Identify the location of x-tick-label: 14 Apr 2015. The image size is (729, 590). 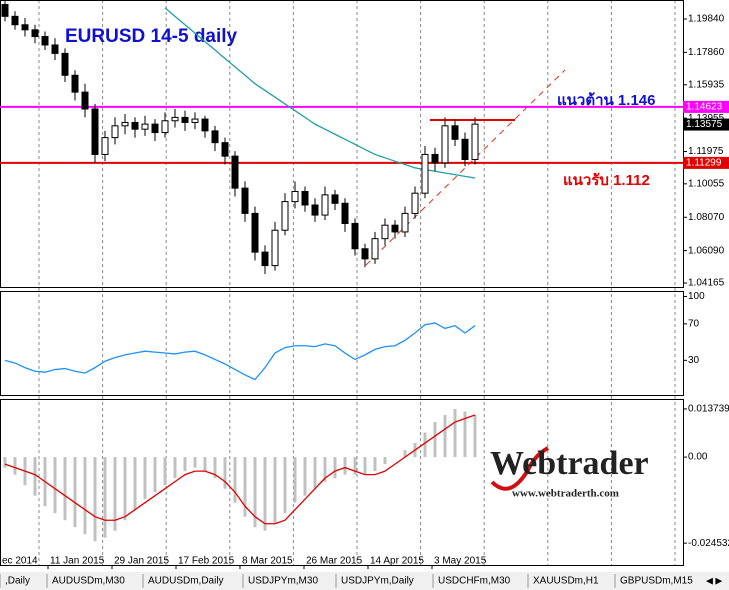
(397, 561).